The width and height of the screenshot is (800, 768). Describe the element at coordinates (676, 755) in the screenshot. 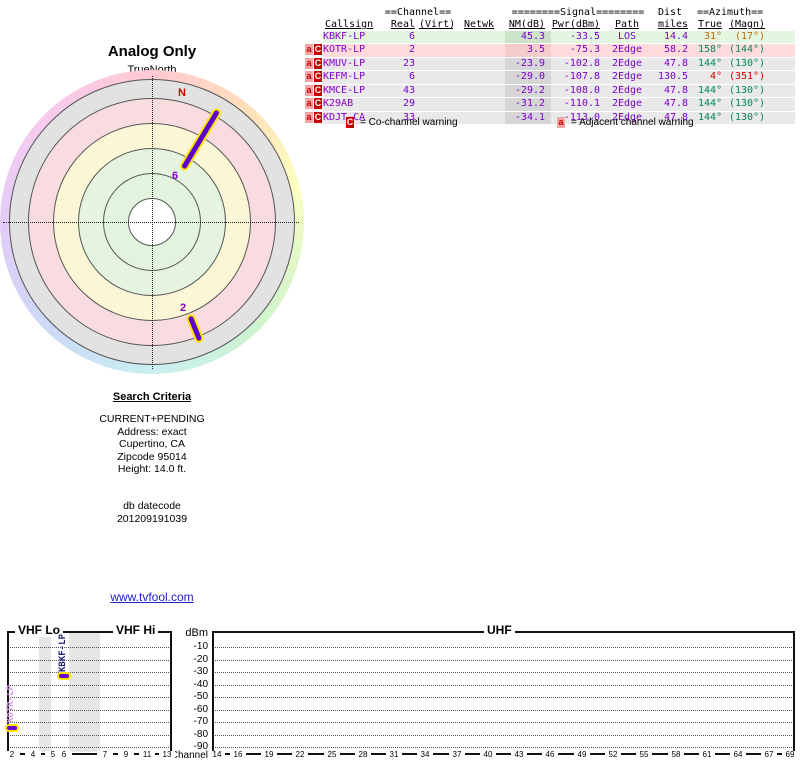

I see `channel-tick: 58` at that location.